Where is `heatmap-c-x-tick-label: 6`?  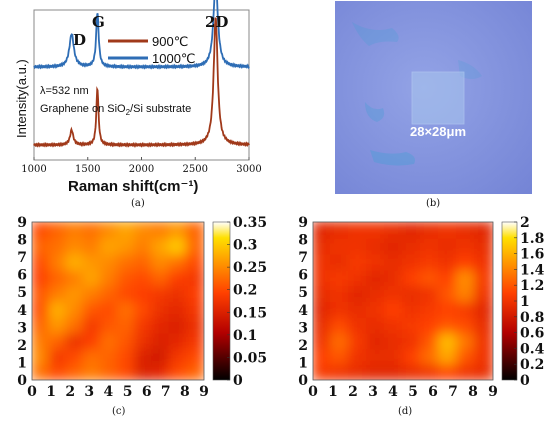 heatmap-c-x-tick-label: 6 is located at coordinates (147, 392).